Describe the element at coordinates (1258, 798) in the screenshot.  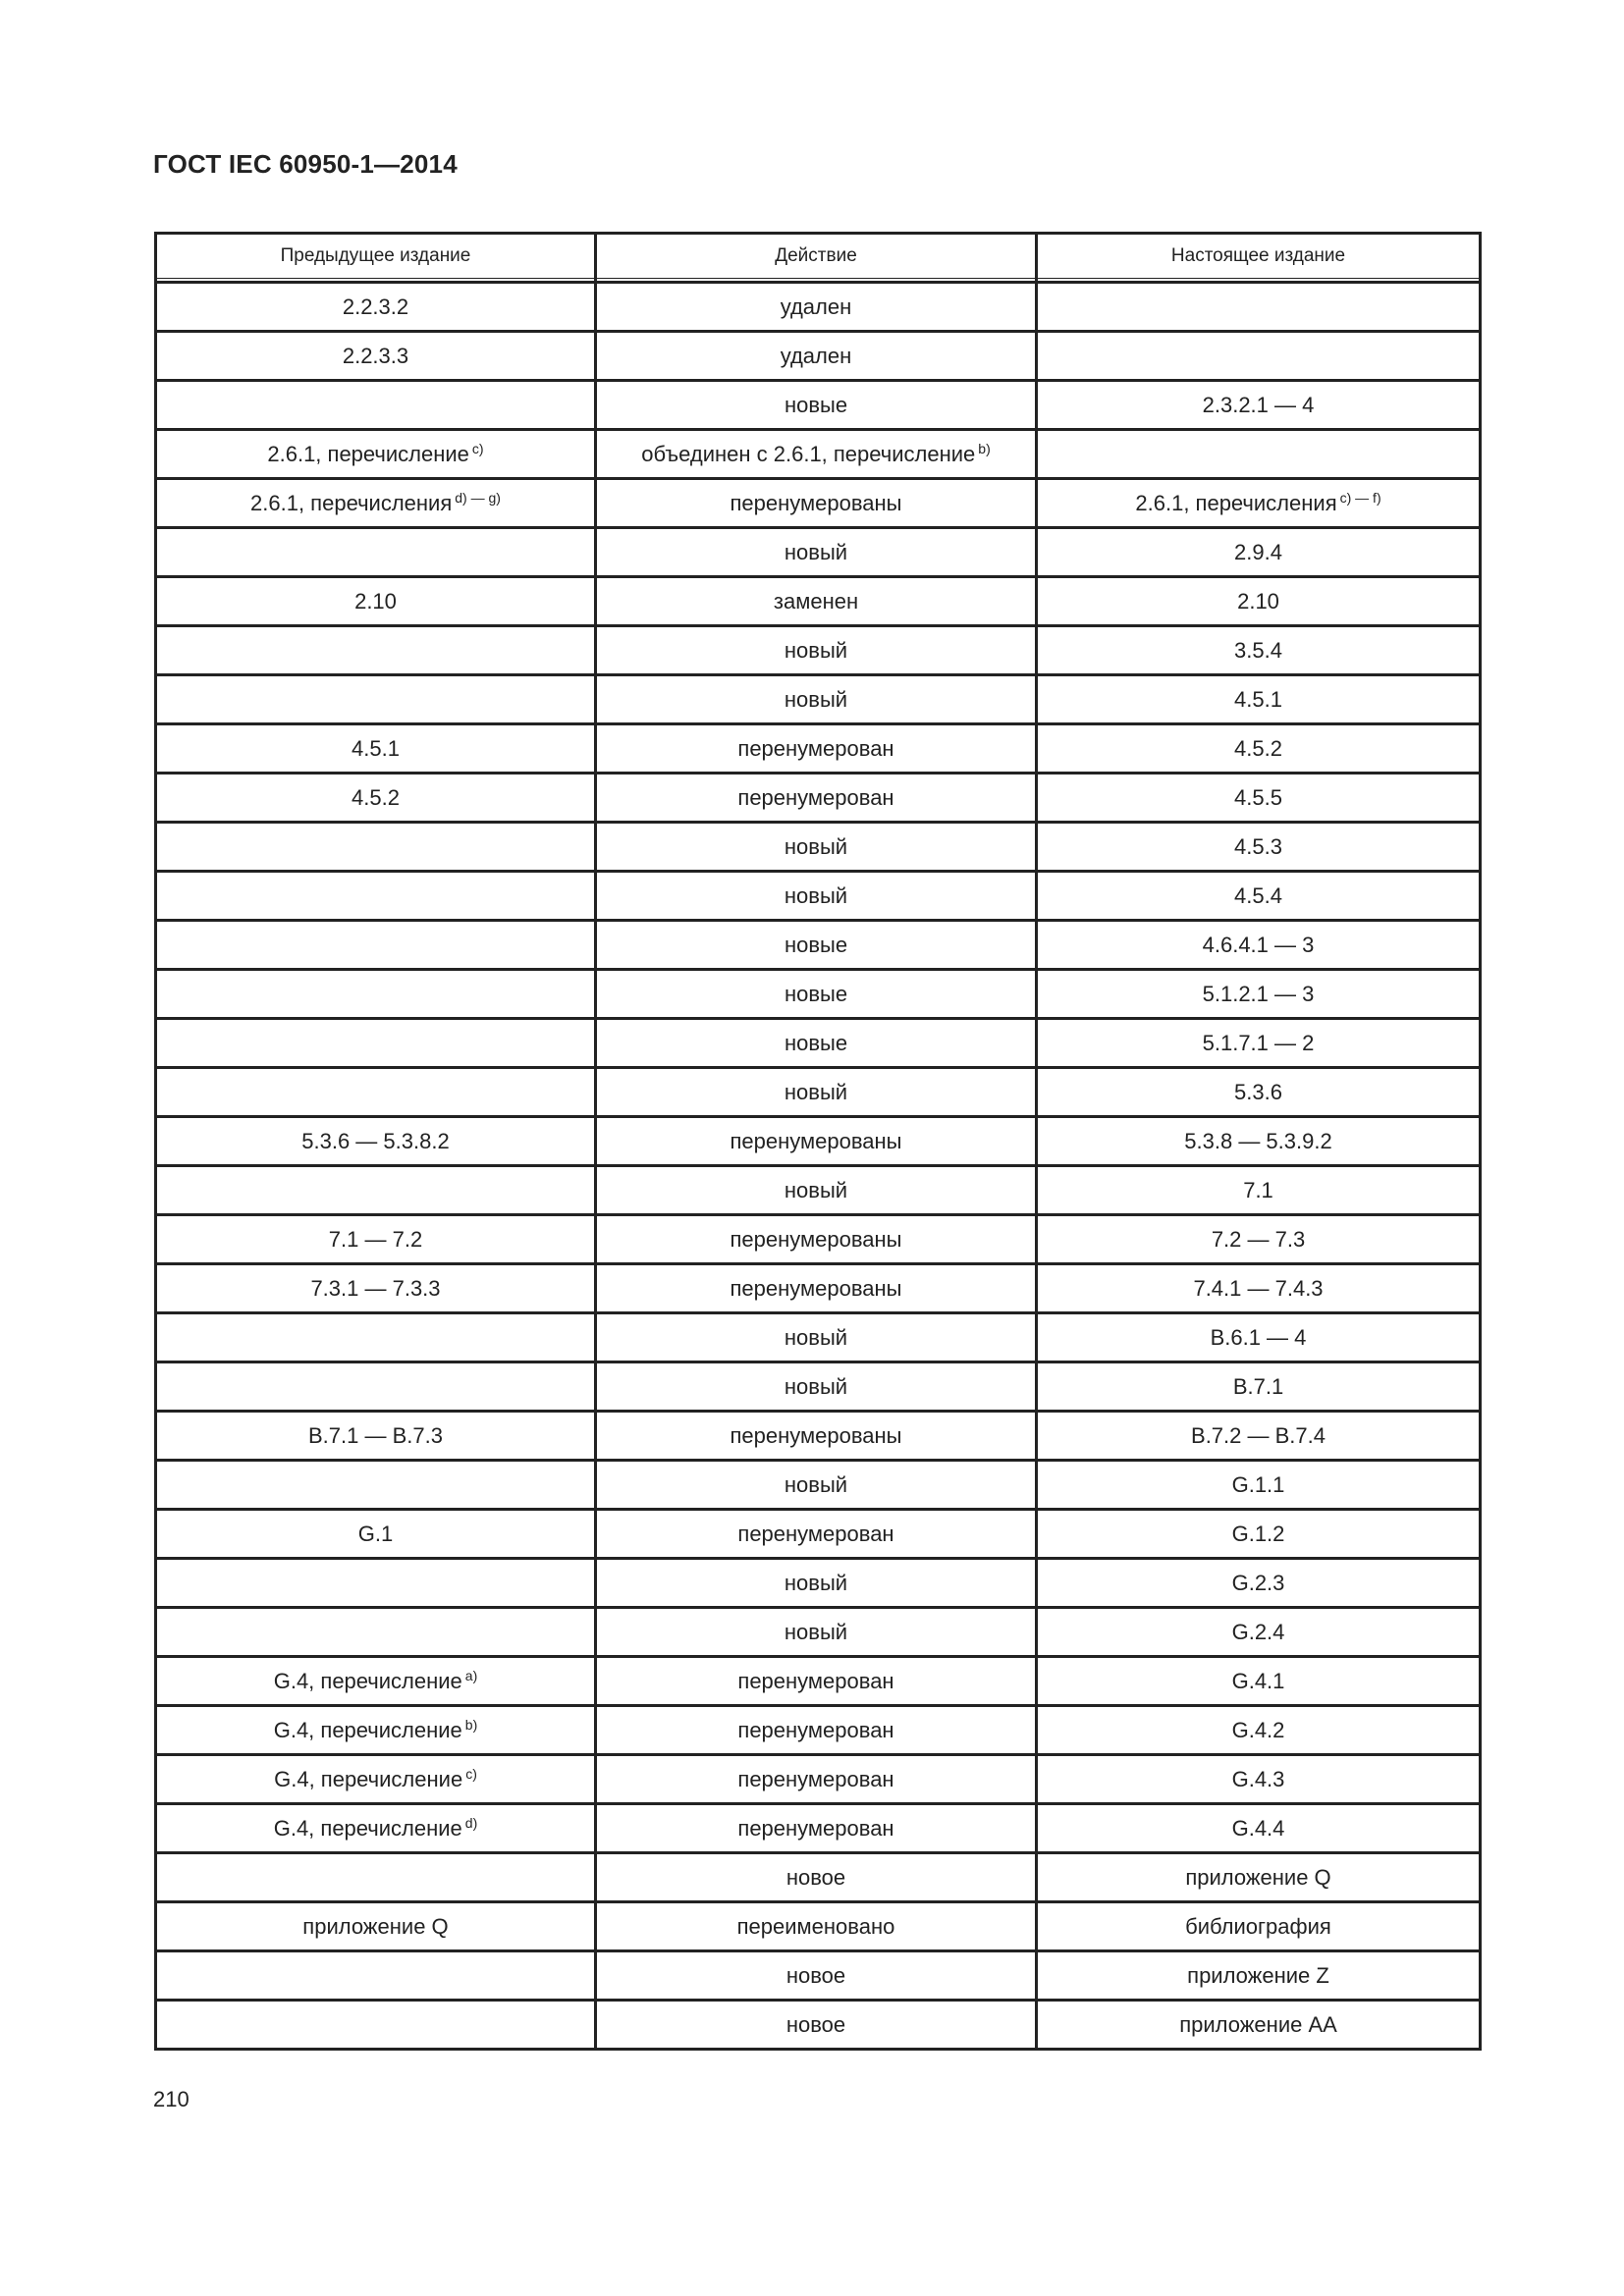
I see `current-edition-cell: 4.5.5` at that location.